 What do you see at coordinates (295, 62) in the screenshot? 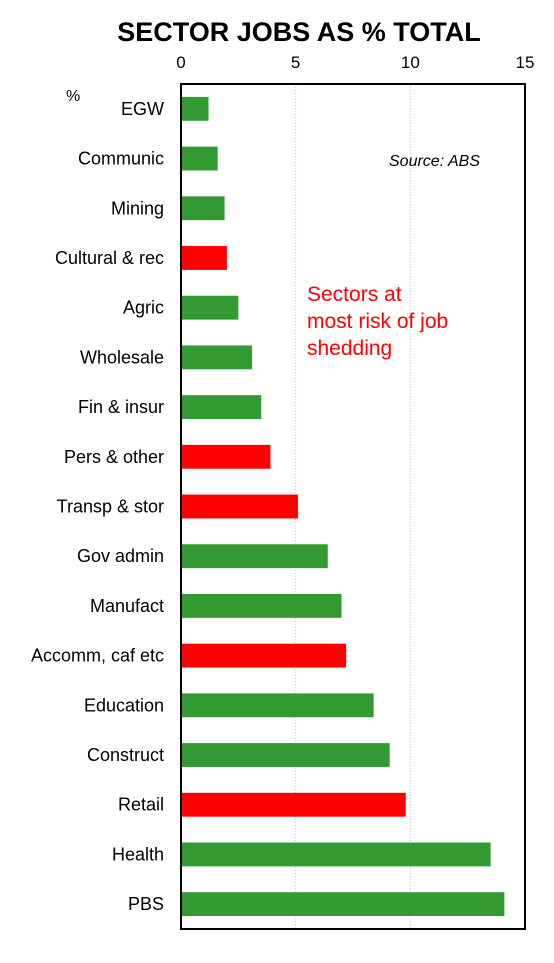
I see `x-tick-label: 5` at bounding box center [295, 62].